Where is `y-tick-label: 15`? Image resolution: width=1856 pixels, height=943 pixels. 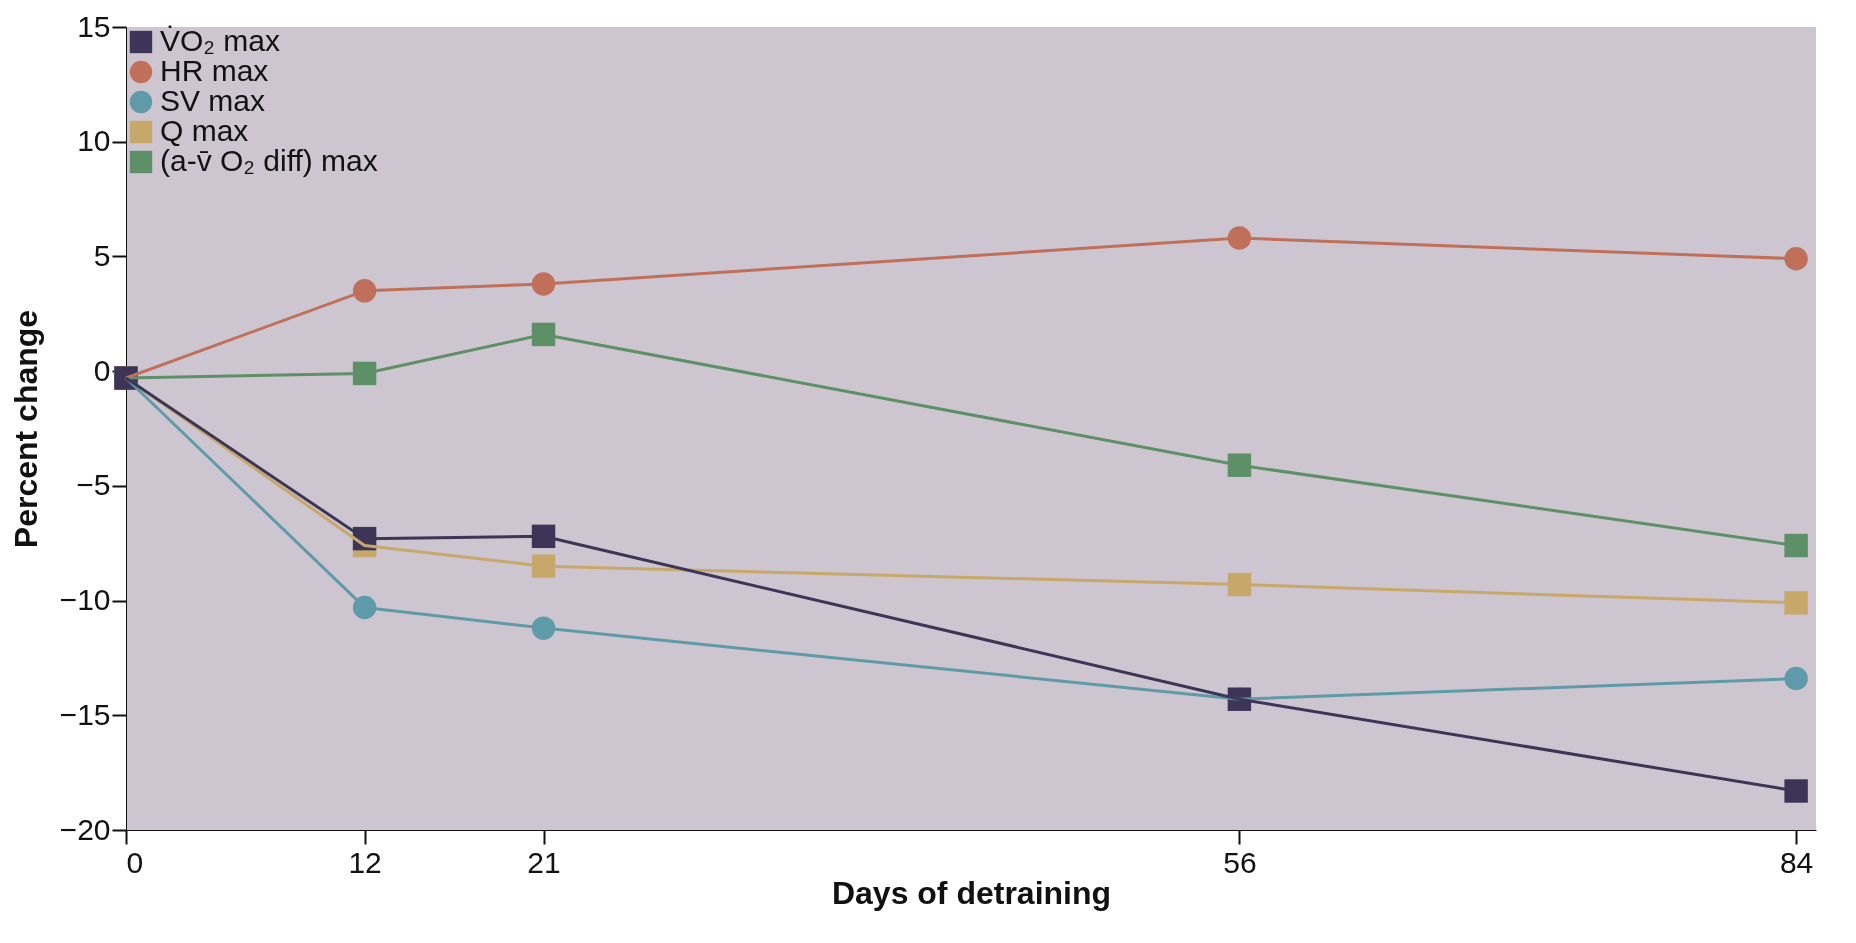 y-tick-label: 15 is located at coordinates (94, 26).